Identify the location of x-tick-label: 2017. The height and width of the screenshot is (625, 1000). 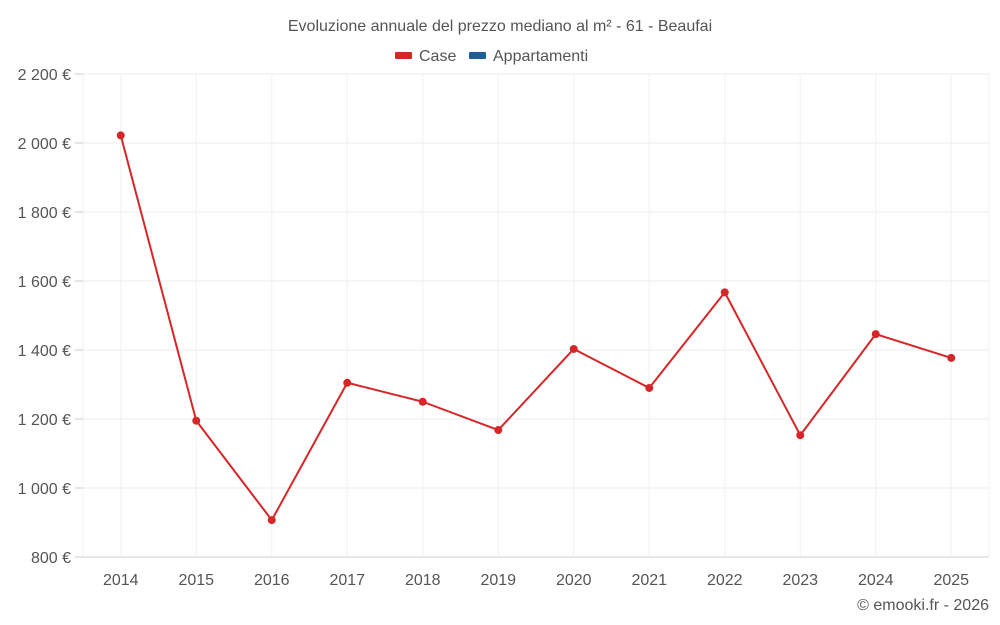
(347, 580).